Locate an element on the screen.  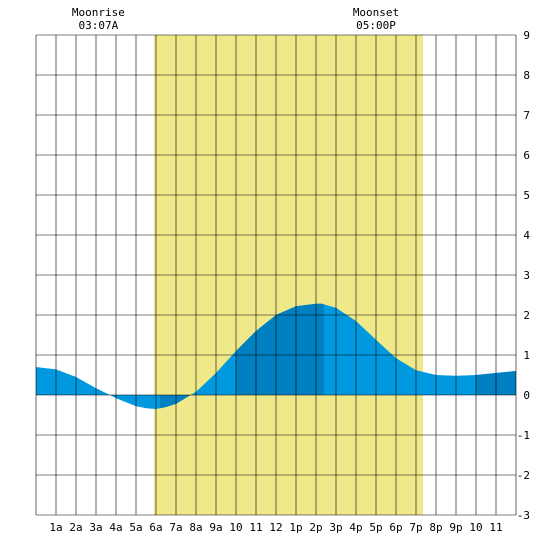
y-tick-label: -3 is located at coordinates (523, 515).